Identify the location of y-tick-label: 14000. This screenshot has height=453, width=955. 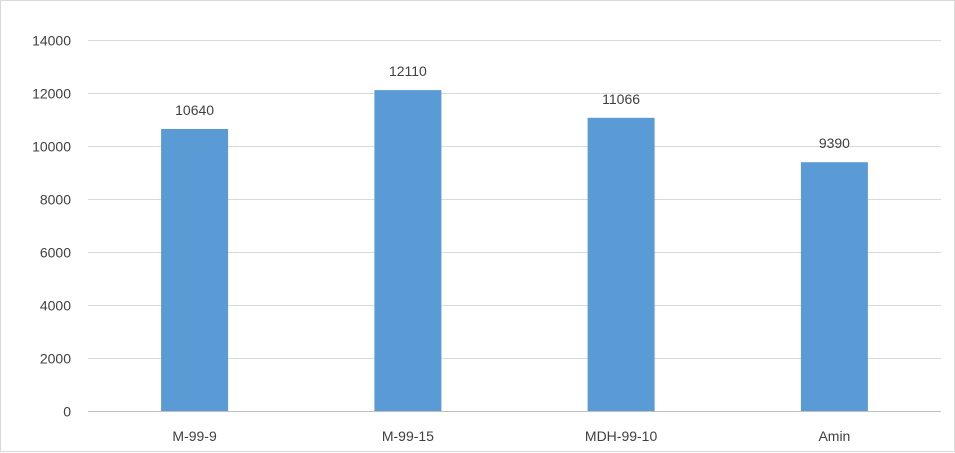
(51, 41).